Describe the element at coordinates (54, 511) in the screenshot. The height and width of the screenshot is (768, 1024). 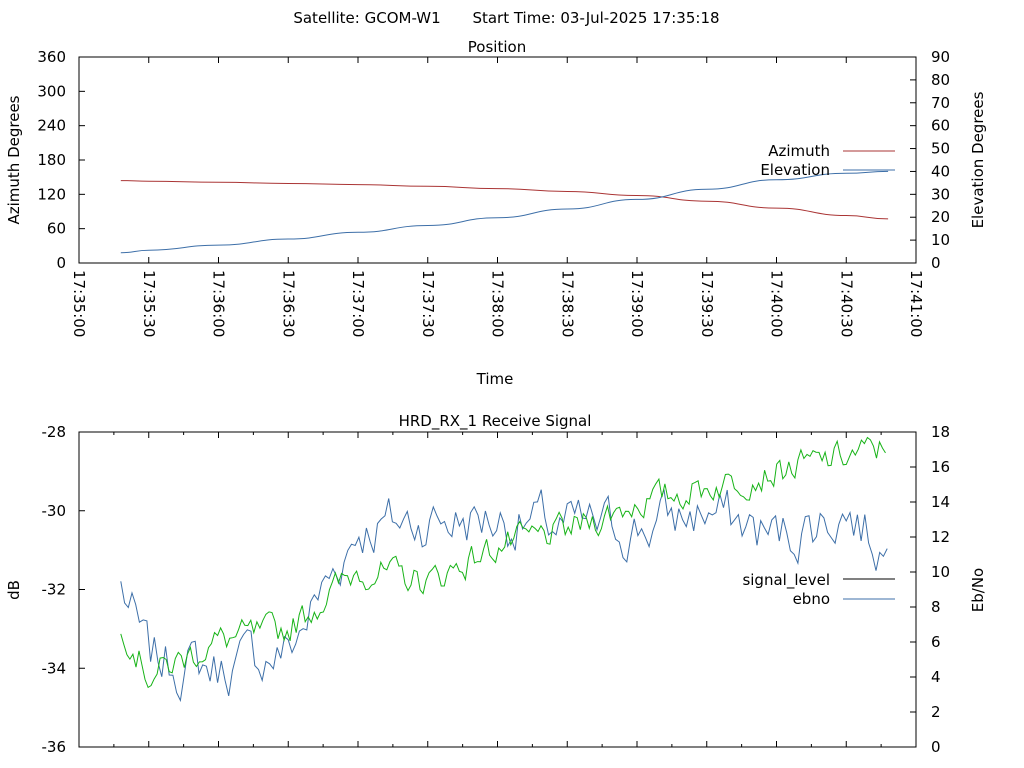
I see `y-tick-label: -30` at that location.